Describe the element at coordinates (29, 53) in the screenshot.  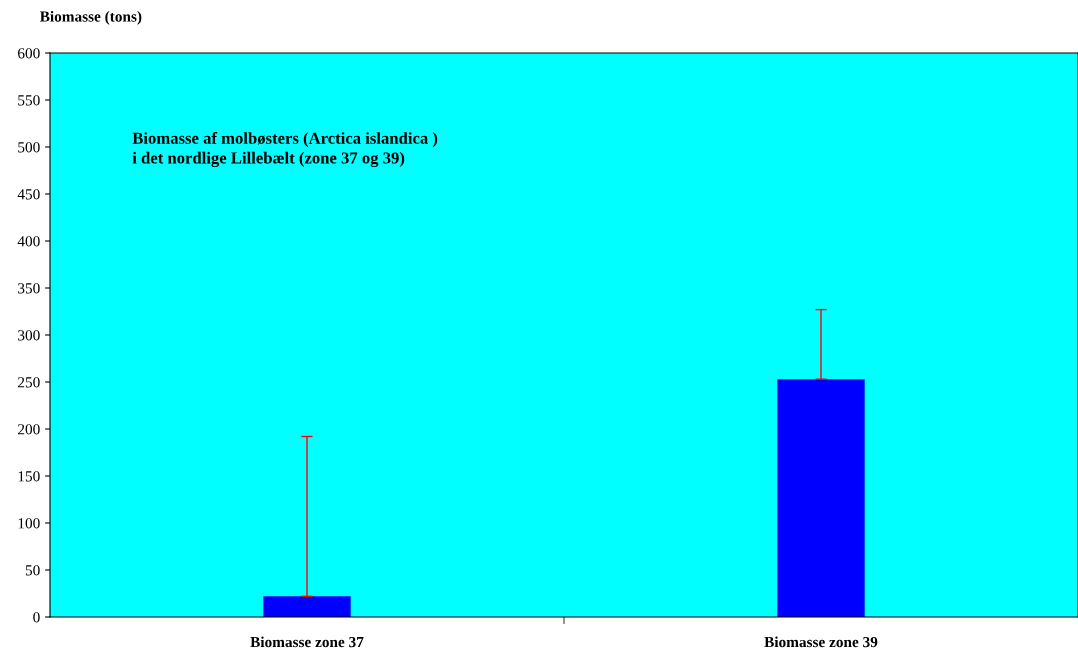
I see `y-tick-label: 600` at that location.